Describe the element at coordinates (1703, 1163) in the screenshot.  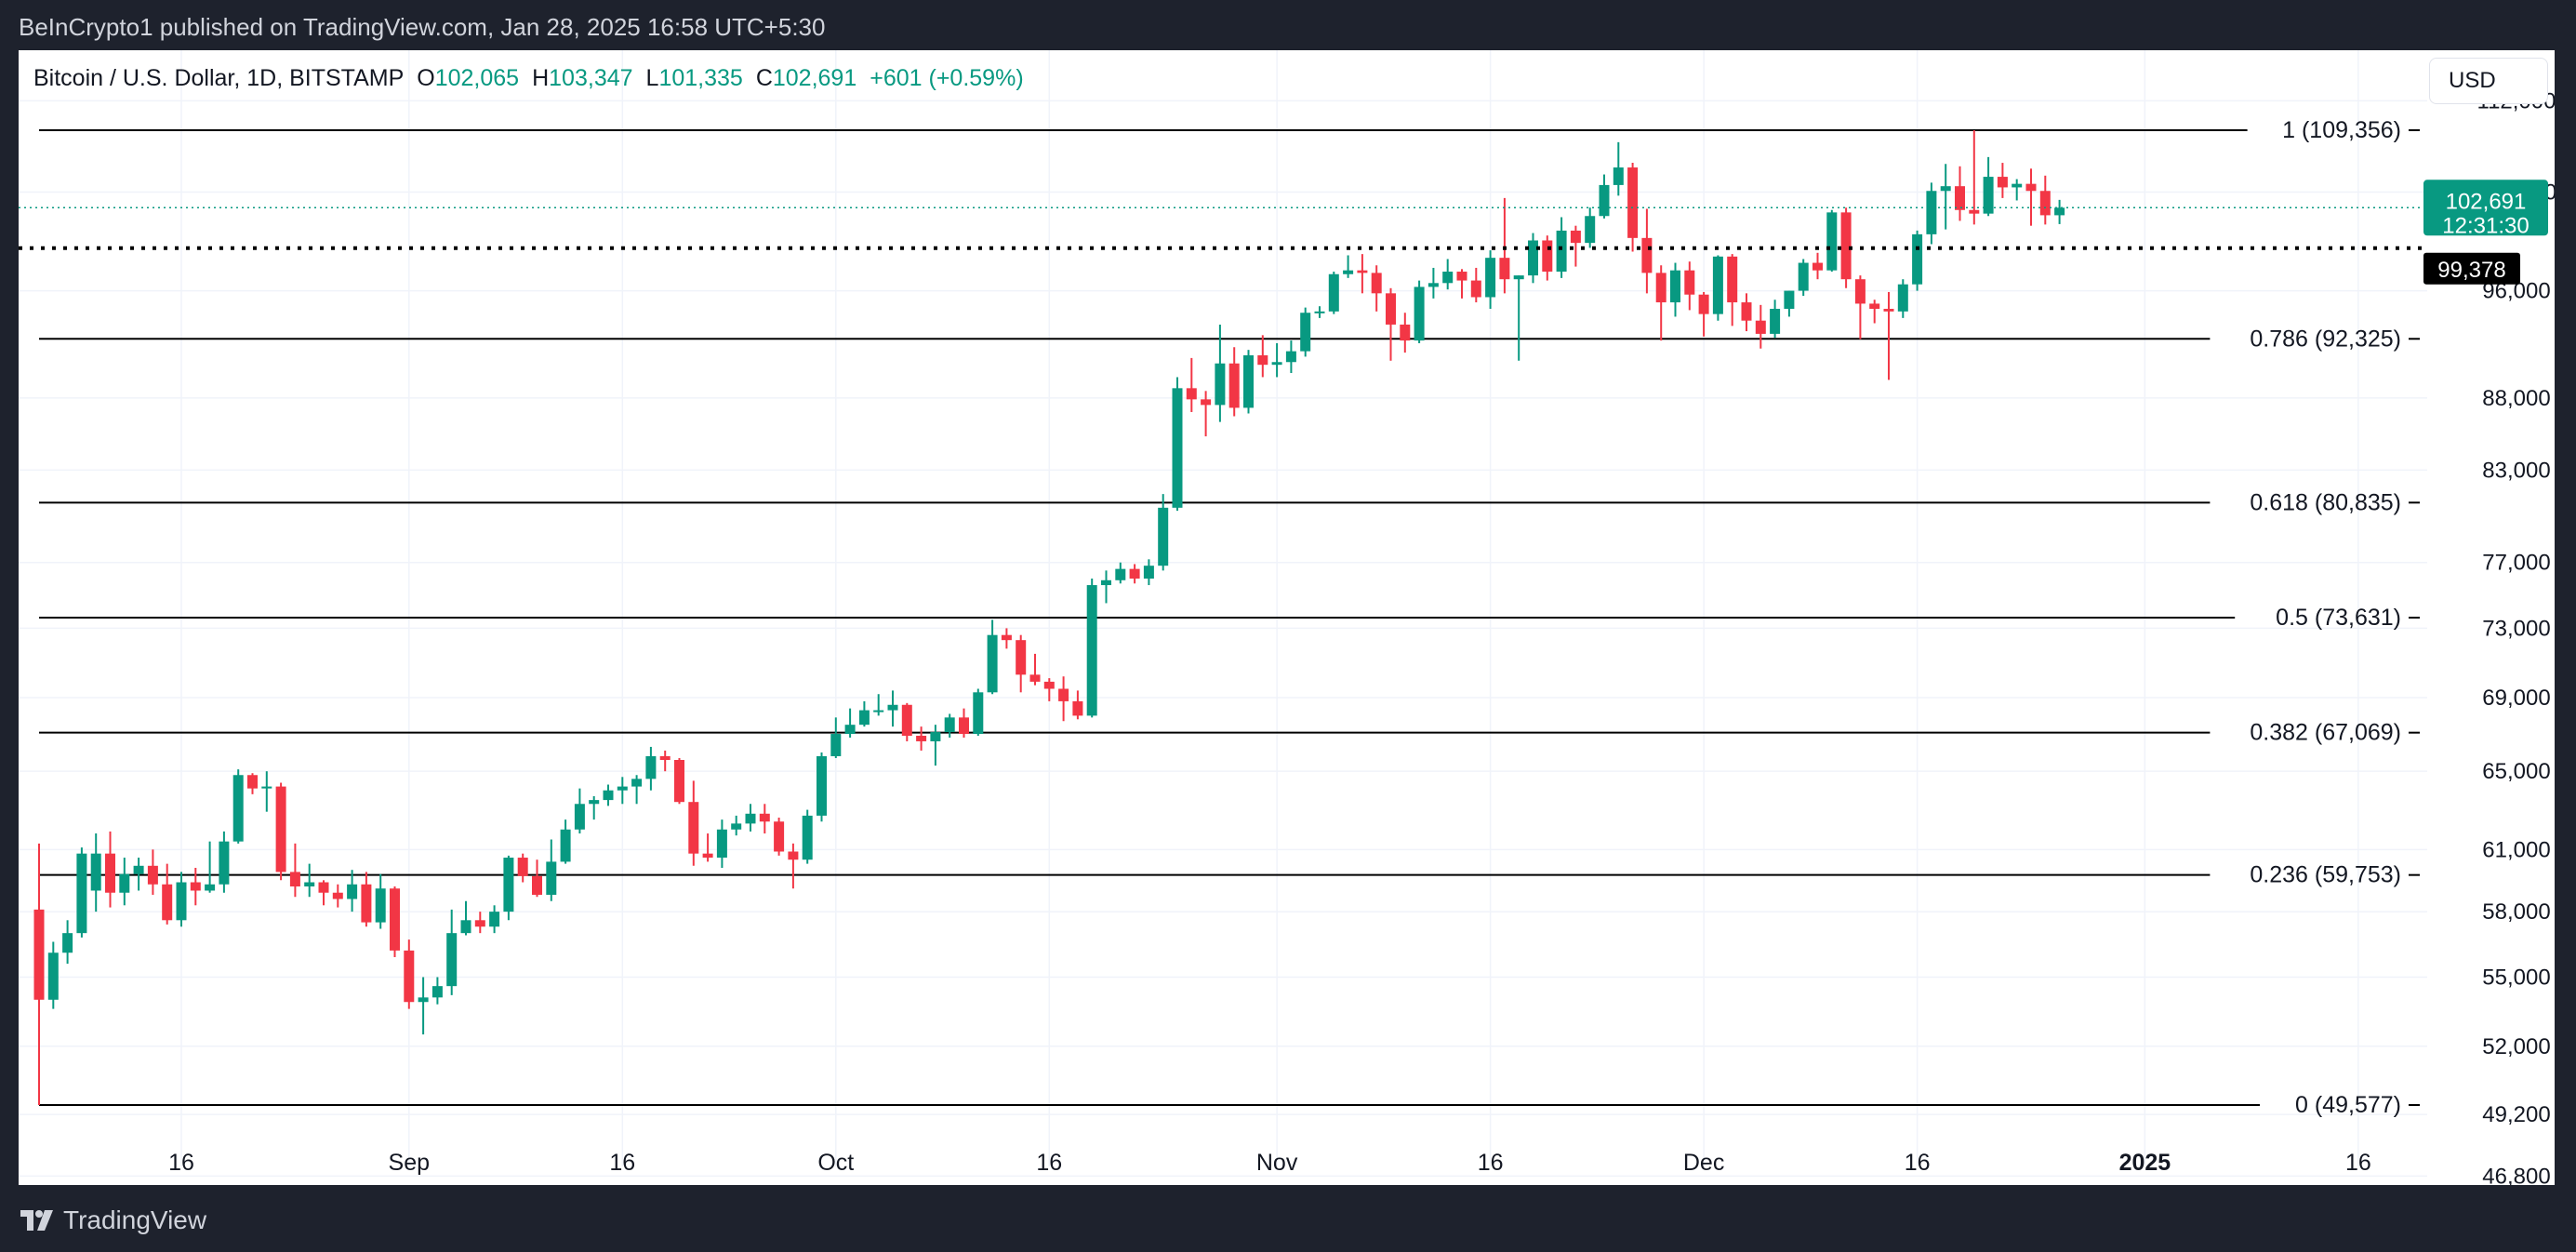
I see `x-tick-label: Dec` at that location.